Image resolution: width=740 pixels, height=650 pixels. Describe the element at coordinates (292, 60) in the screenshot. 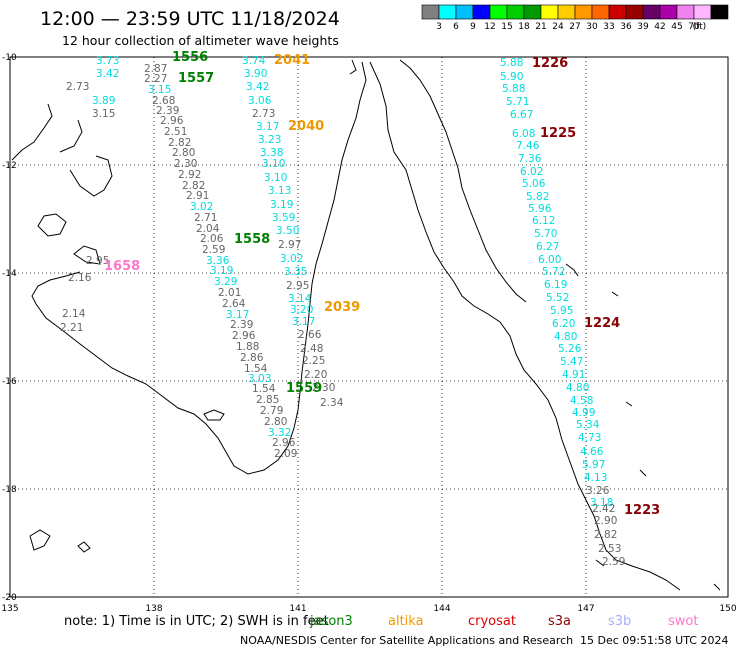

I see `pass-time-label: 2041` at that location.